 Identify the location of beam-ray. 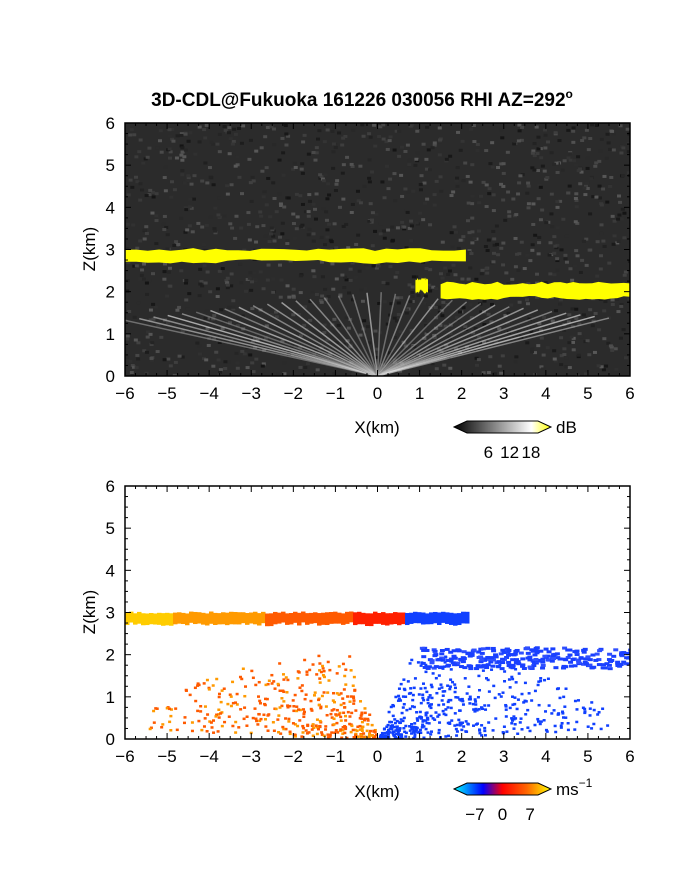
(272, 345).